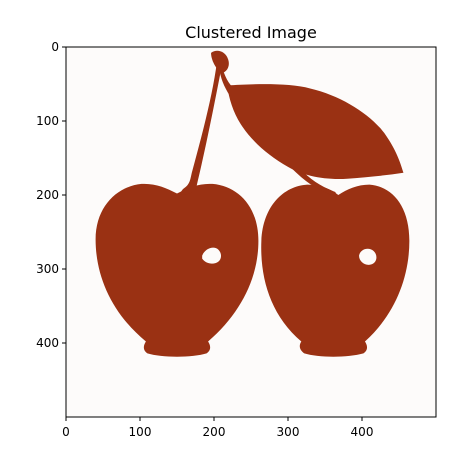  I want to click on left-stem, so click(200, 127).